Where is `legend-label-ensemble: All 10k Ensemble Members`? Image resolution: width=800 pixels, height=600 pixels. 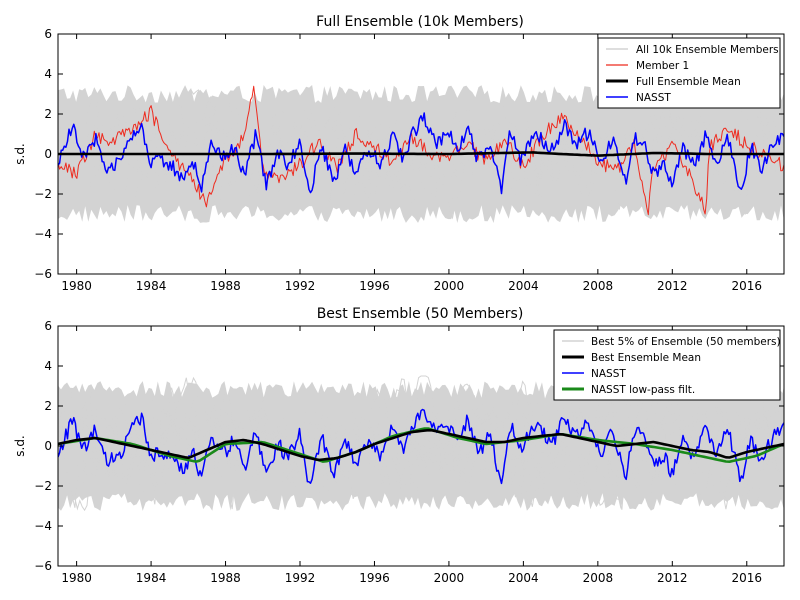 legend-label-ensemble: All 10k Ensemble Members is located at coordinates (707, 50).